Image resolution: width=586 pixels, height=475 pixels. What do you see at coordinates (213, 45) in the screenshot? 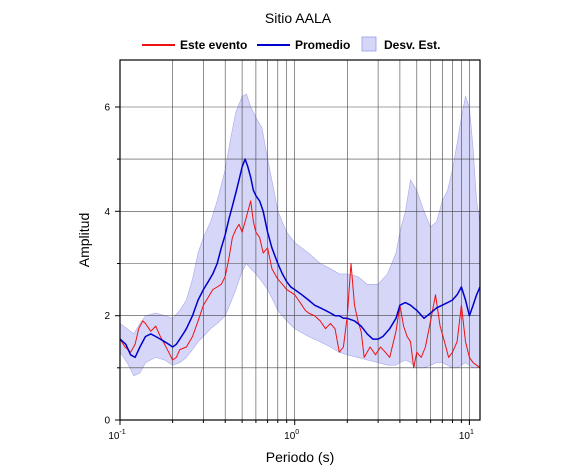
I see `legend-label-event: Este evento` at bounding box center [213, 45].